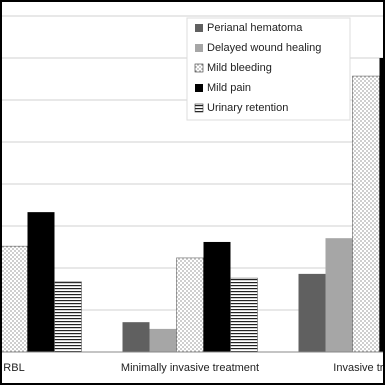 Image resolution: width=385 pixels, height=385 pixels. I want to click on legend-label: Mild bleeding, so click(239, 68).